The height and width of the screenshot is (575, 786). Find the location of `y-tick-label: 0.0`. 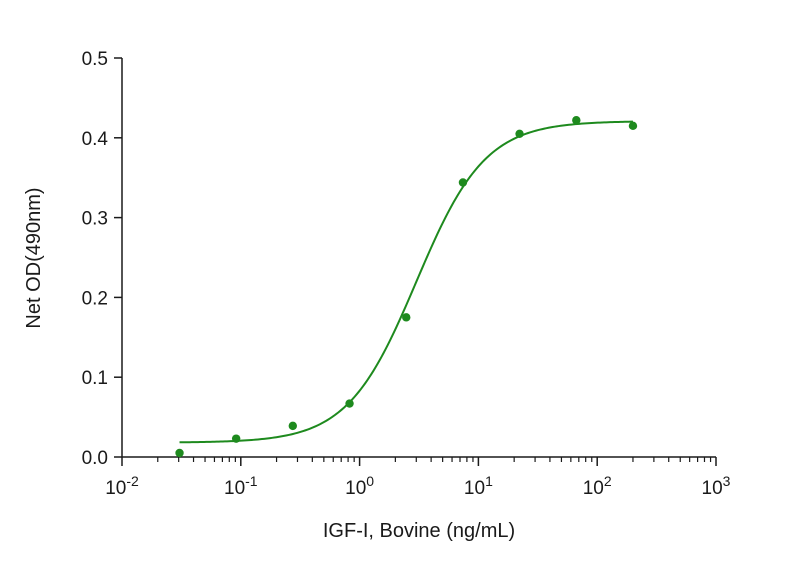

y-tick-label: 0.0 is located at coordinates (95, 458).